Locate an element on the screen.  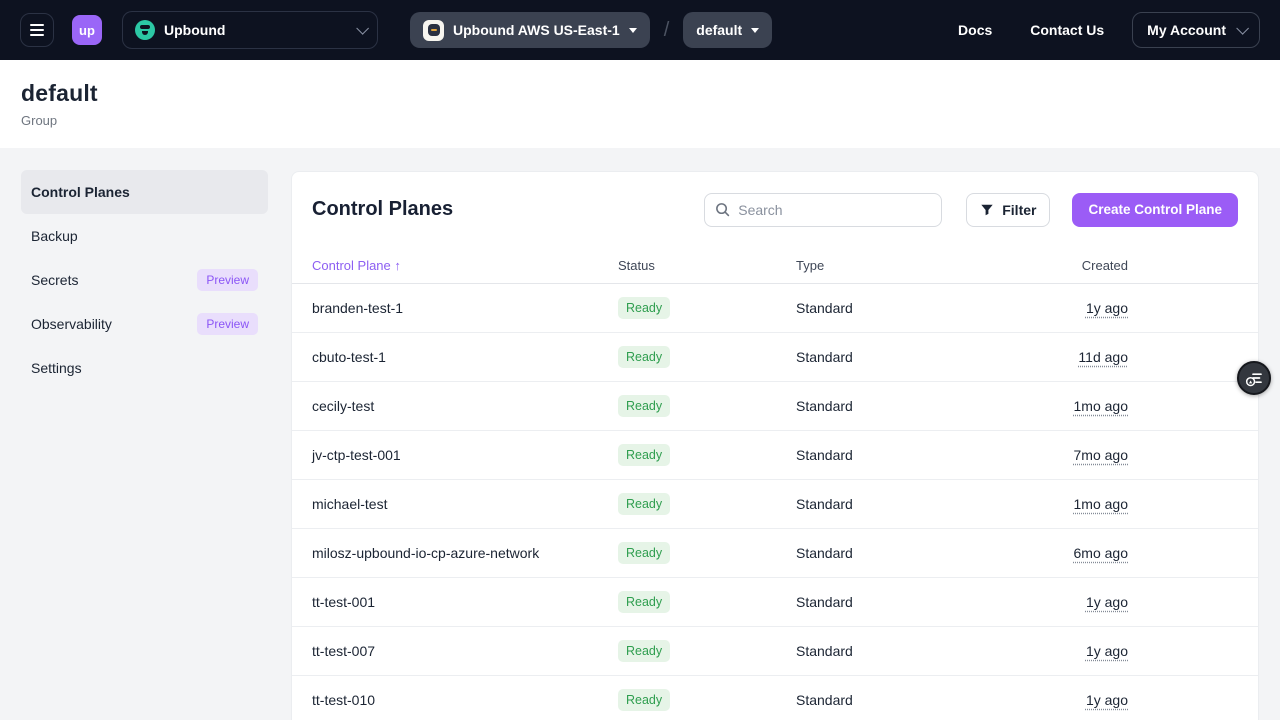
search-input is located at coordinates (835, 209).